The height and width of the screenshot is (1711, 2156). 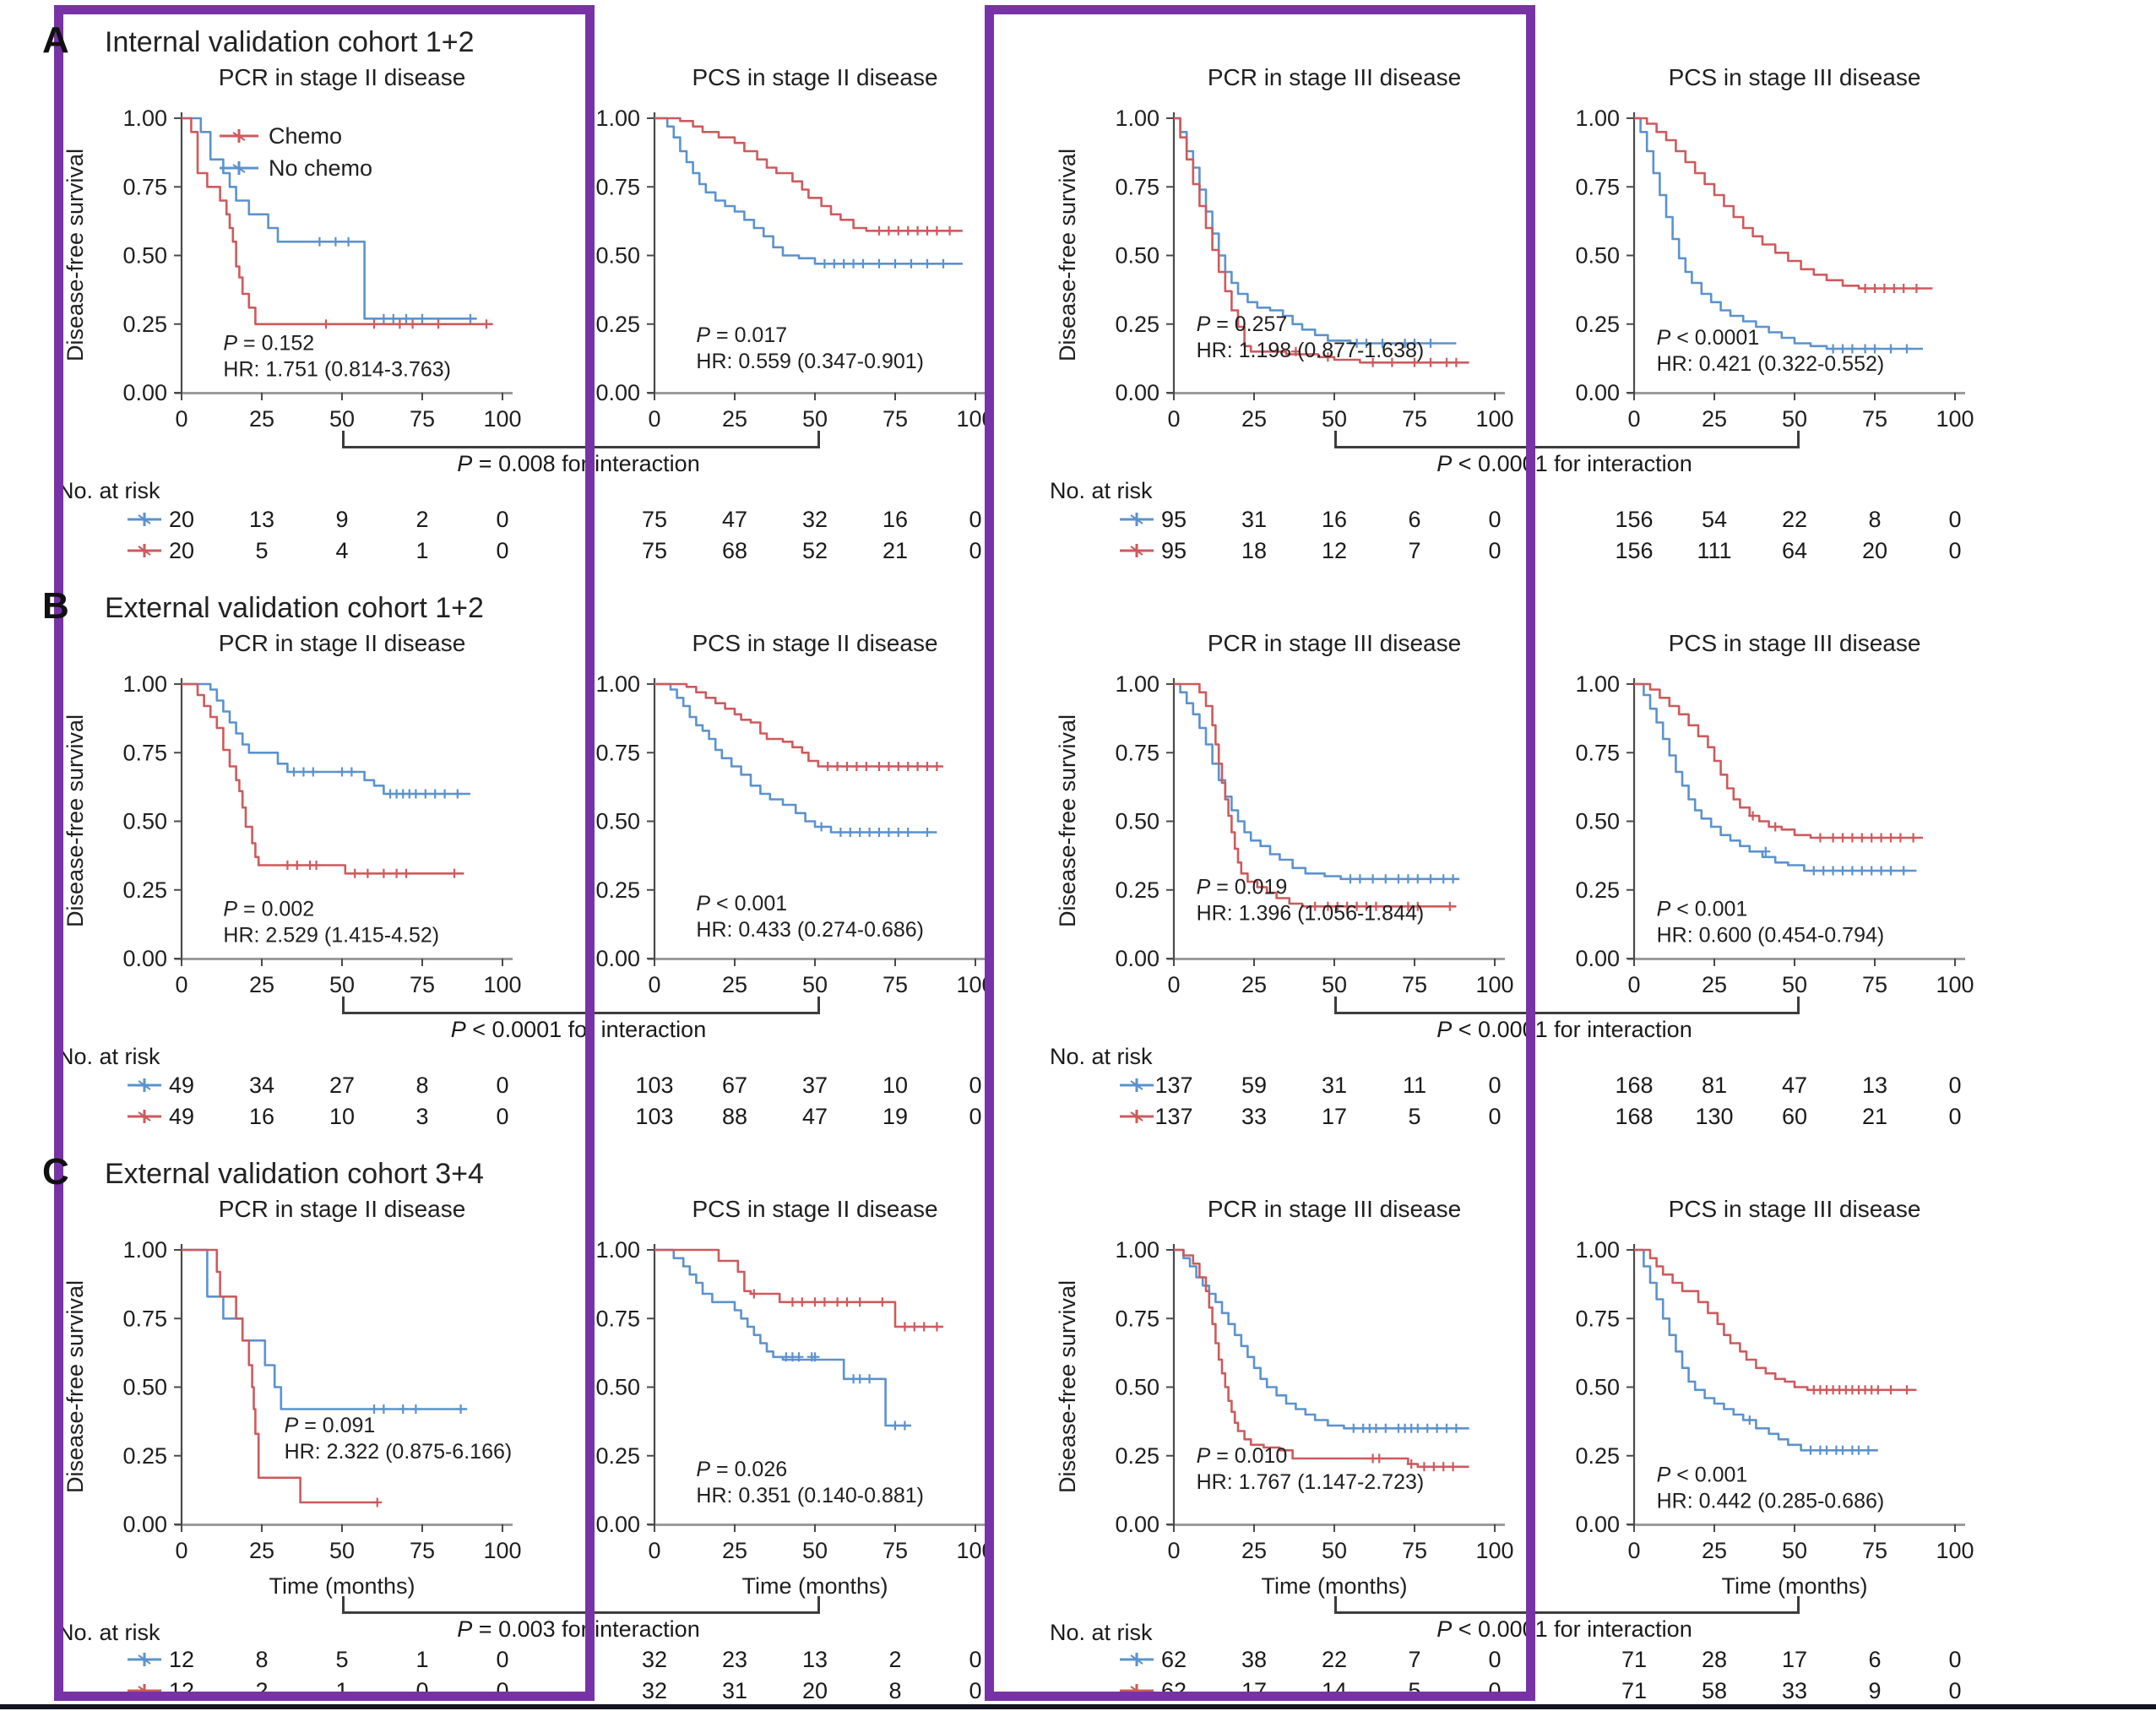 What do you see at coordinates (330, 1425) in the screenshot?
I see `stats-pvalue: P = 0.091` at bounding box center [330, 1425].